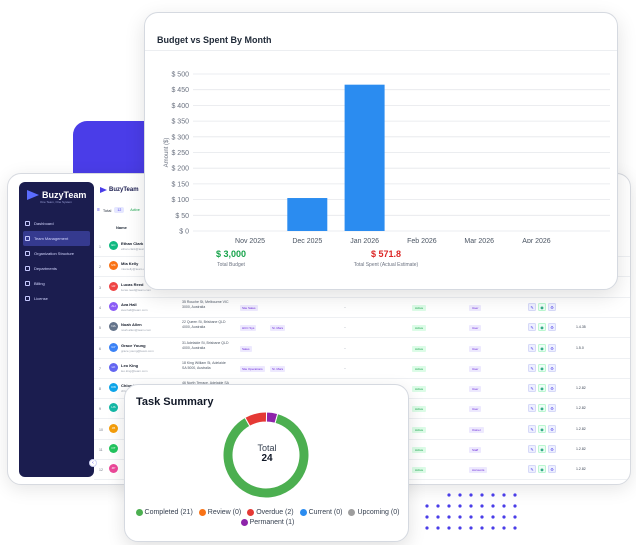 This screenshot has width=636, height=545. I want to click on role-badge: User, so click(475, 389).